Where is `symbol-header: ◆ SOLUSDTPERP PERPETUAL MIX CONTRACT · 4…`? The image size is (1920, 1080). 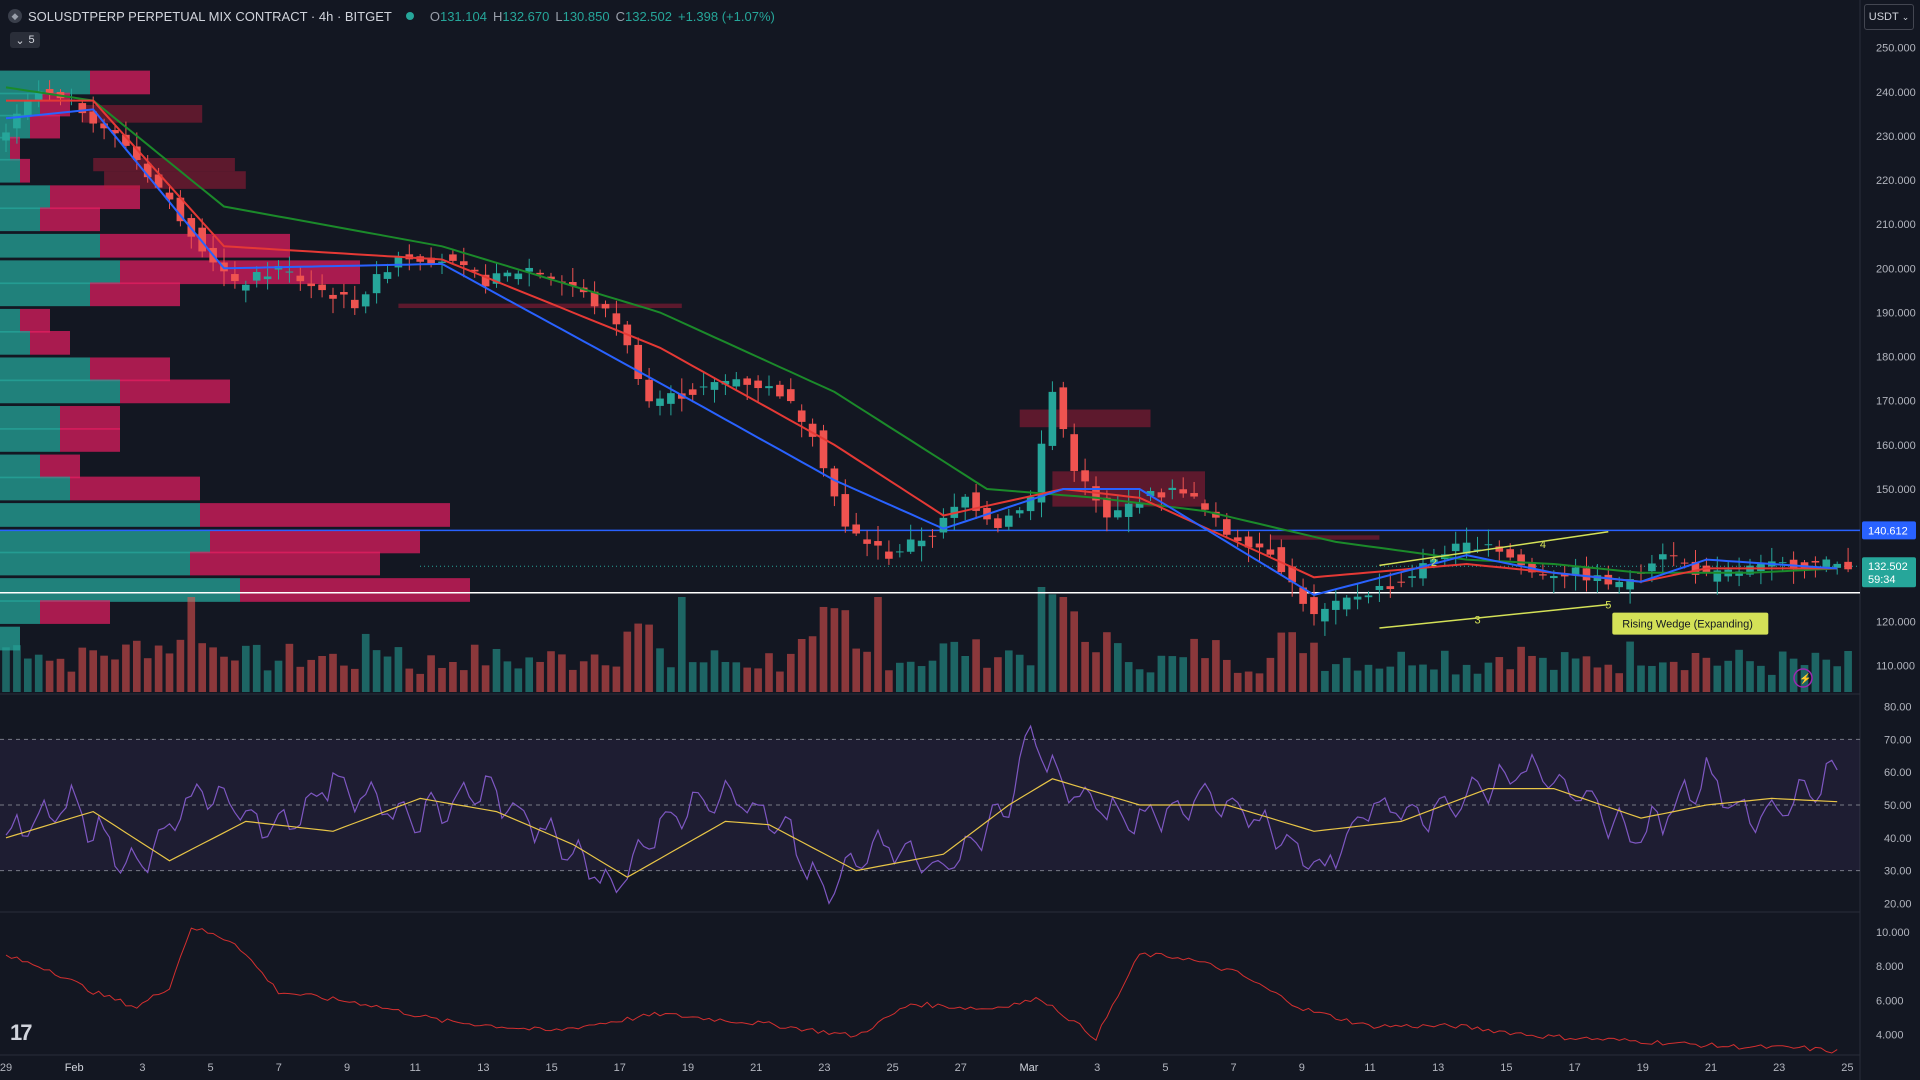 symbol-header: ◆ SOLUSDTPERP PERPETUAL MIX CONTRACT · 4… is located at coordinates (391, 16).